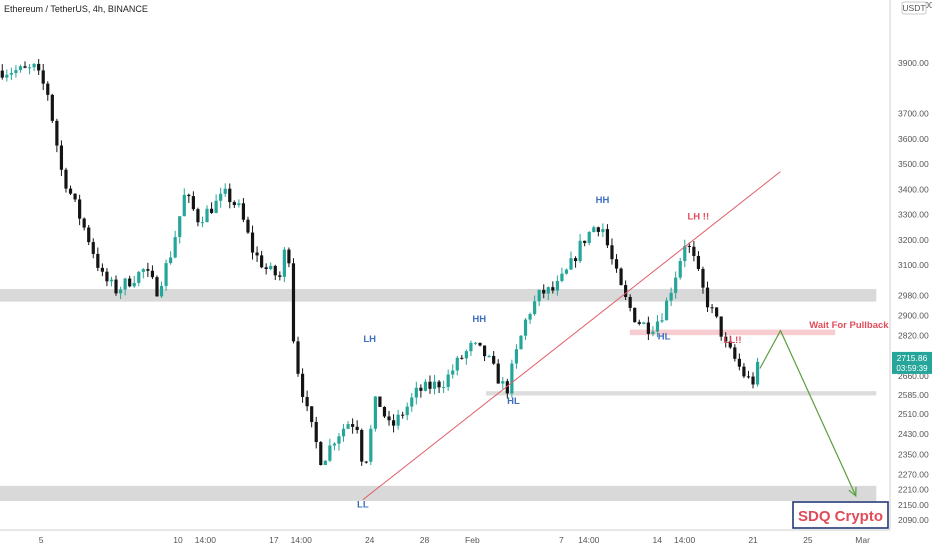  What do you see at coordinates (178, 540) in the screenshot?
I see `x-tick-label: 10` at bounding box center [178, 540].